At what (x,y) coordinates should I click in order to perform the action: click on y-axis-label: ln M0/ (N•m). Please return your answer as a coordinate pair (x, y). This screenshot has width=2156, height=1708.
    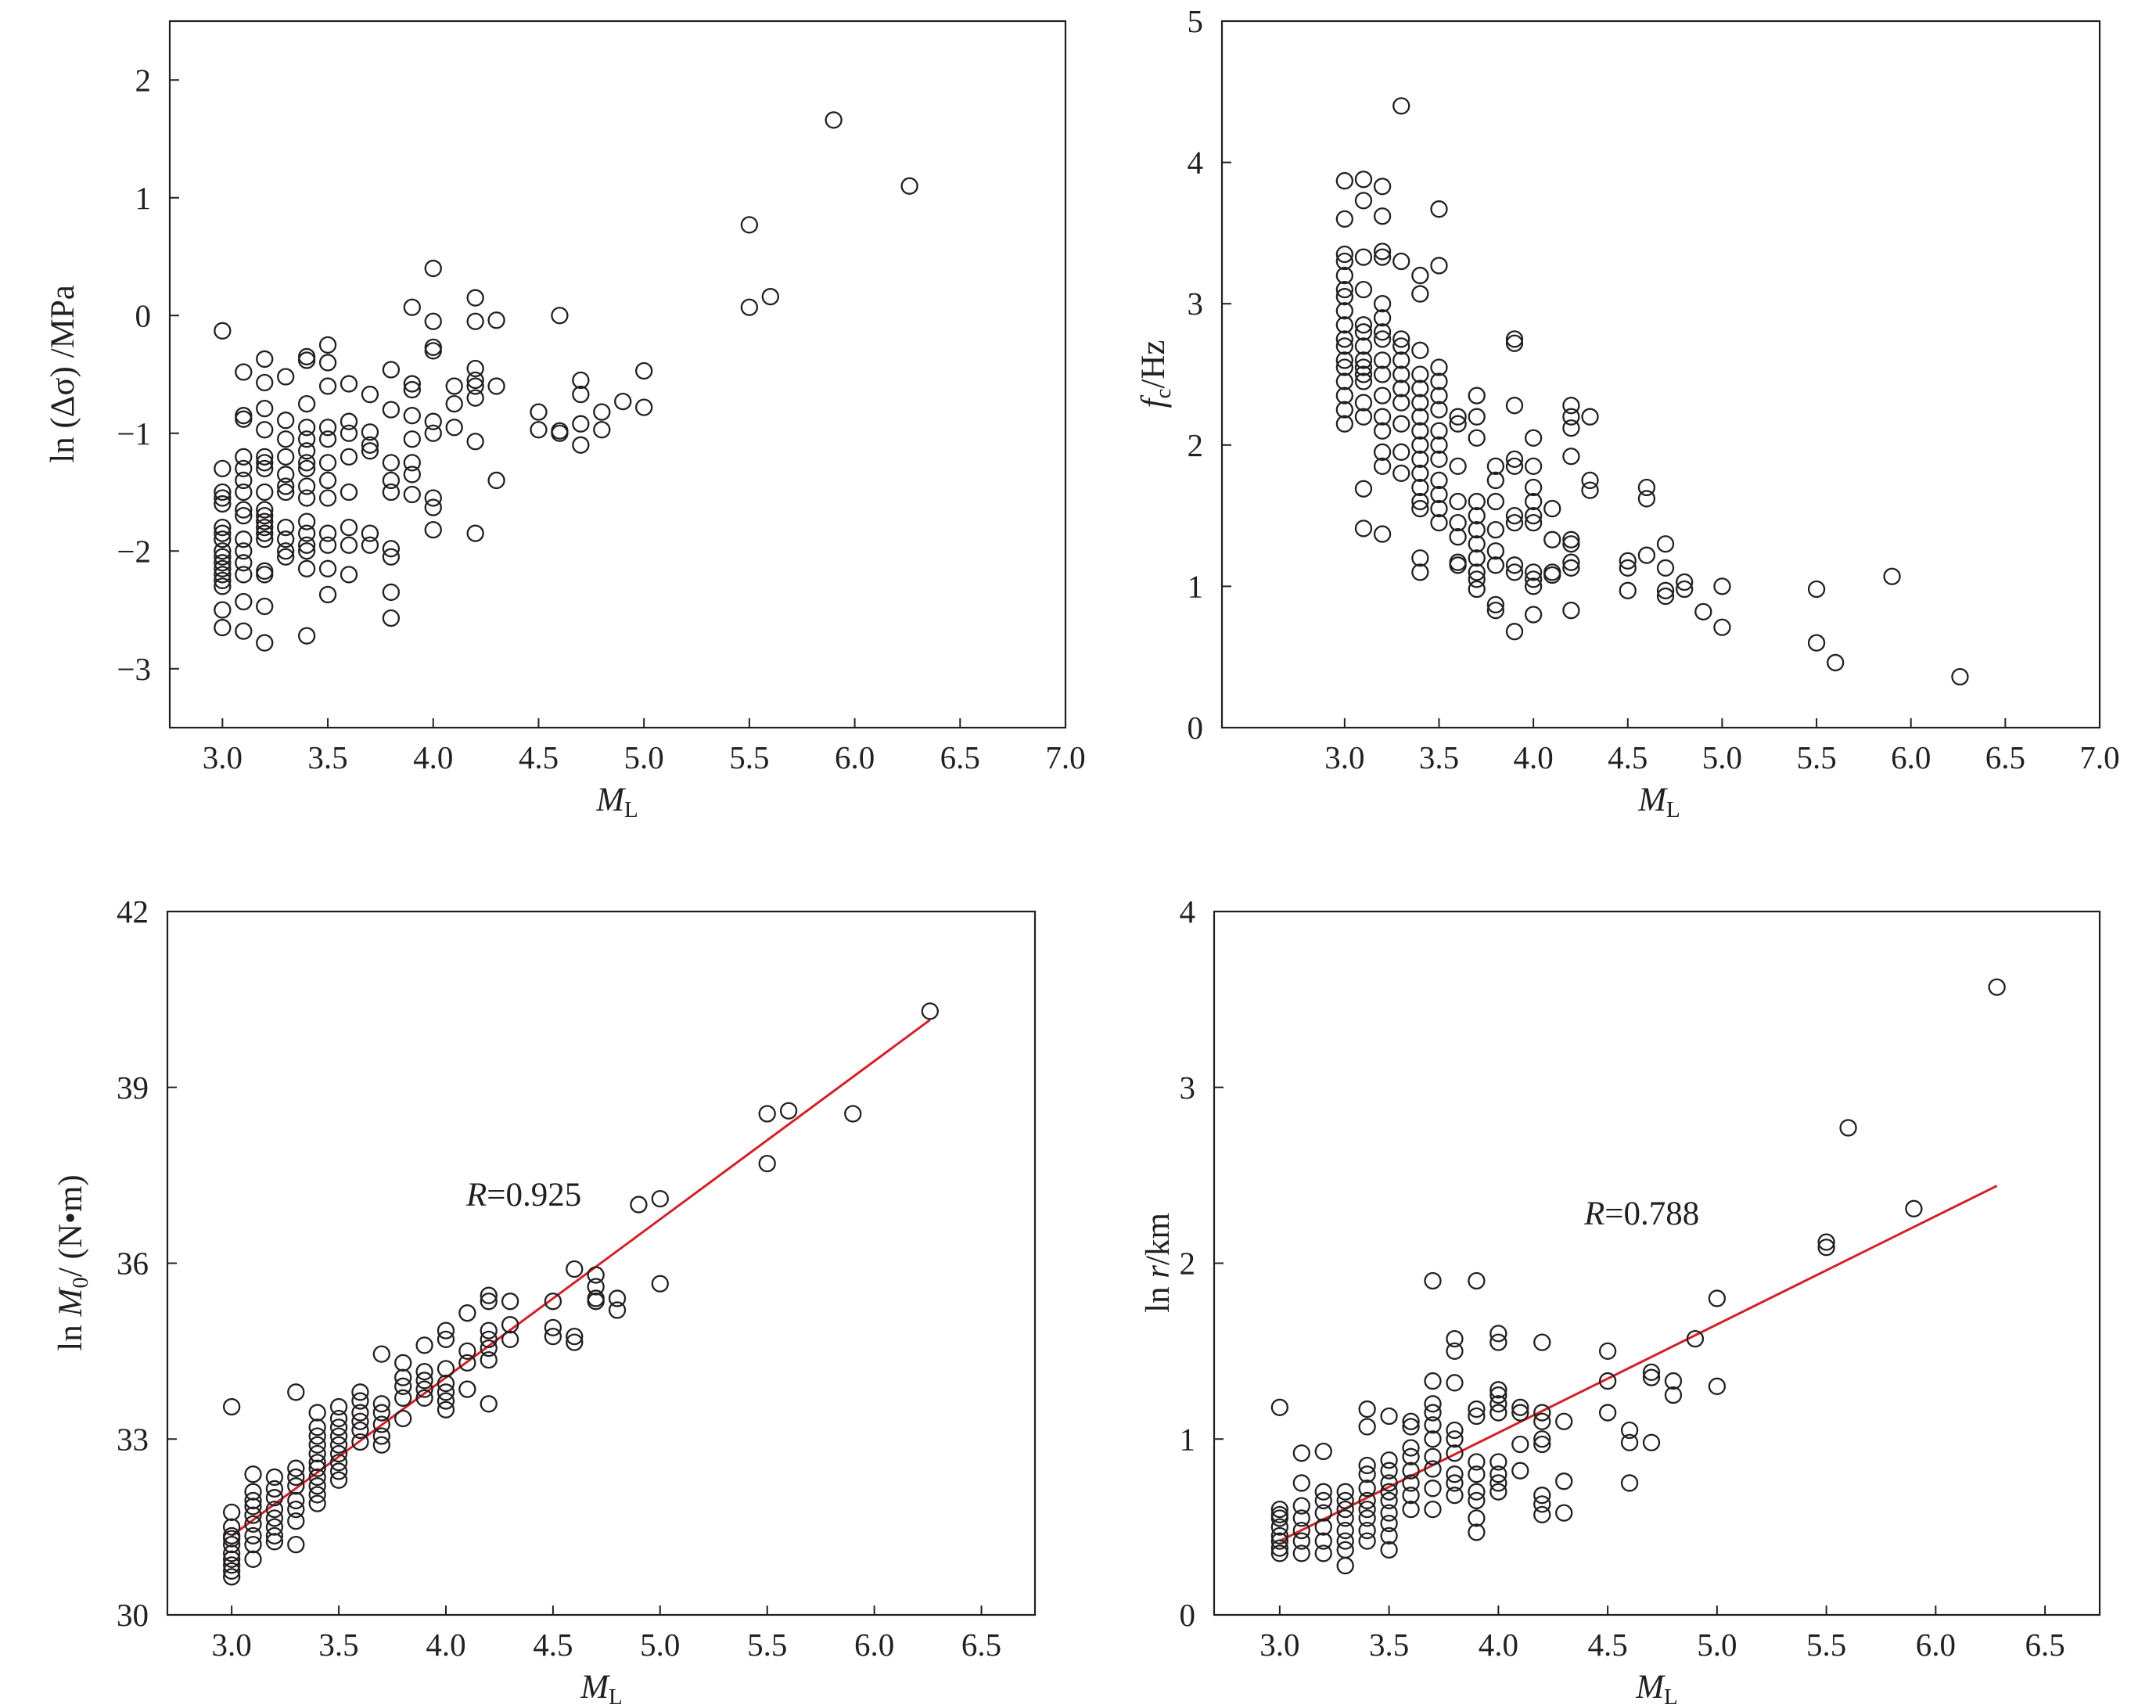
    Looking at the image, I should click on (72, 1262).